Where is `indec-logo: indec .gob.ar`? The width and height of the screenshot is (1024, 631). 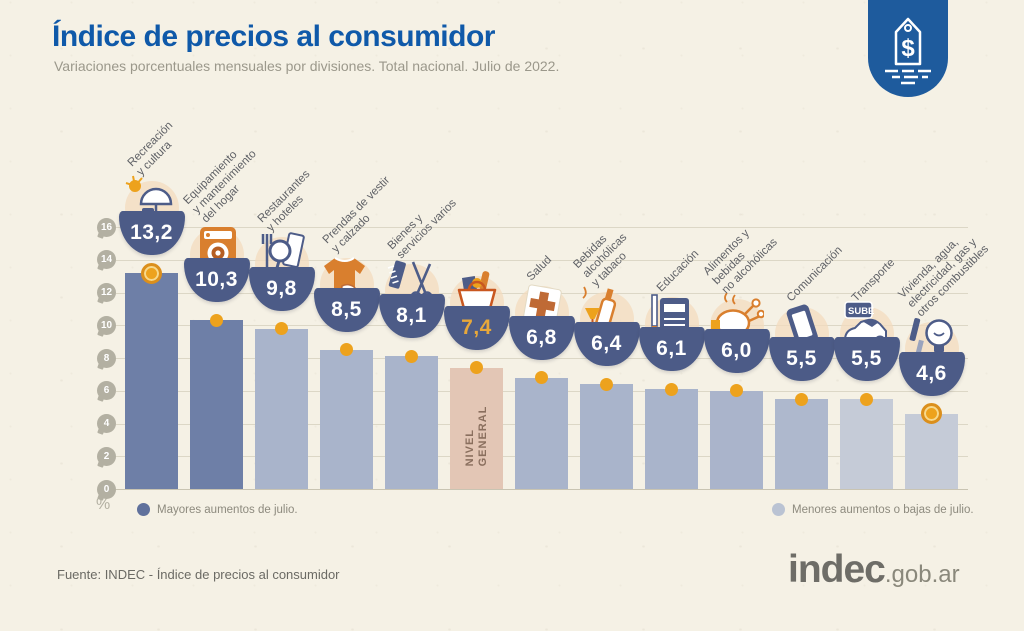 indec-logo: indec .gob.ar is located at coordinates (874, 570).